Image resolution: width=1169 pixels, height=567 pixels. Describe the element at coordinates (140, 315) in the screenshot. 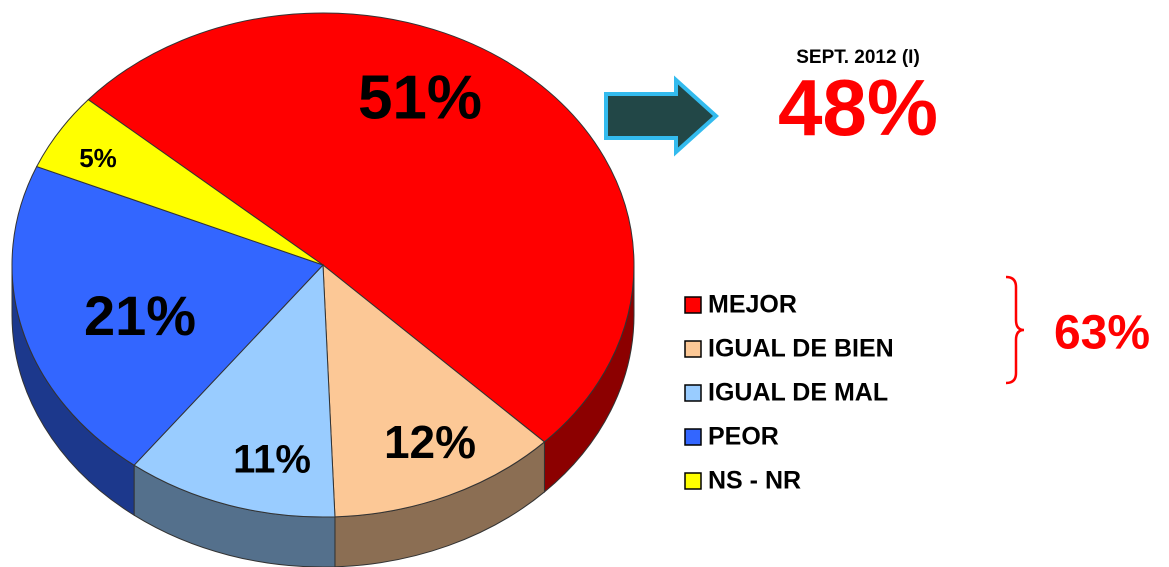

I see `slice-label: 21%` at that location.